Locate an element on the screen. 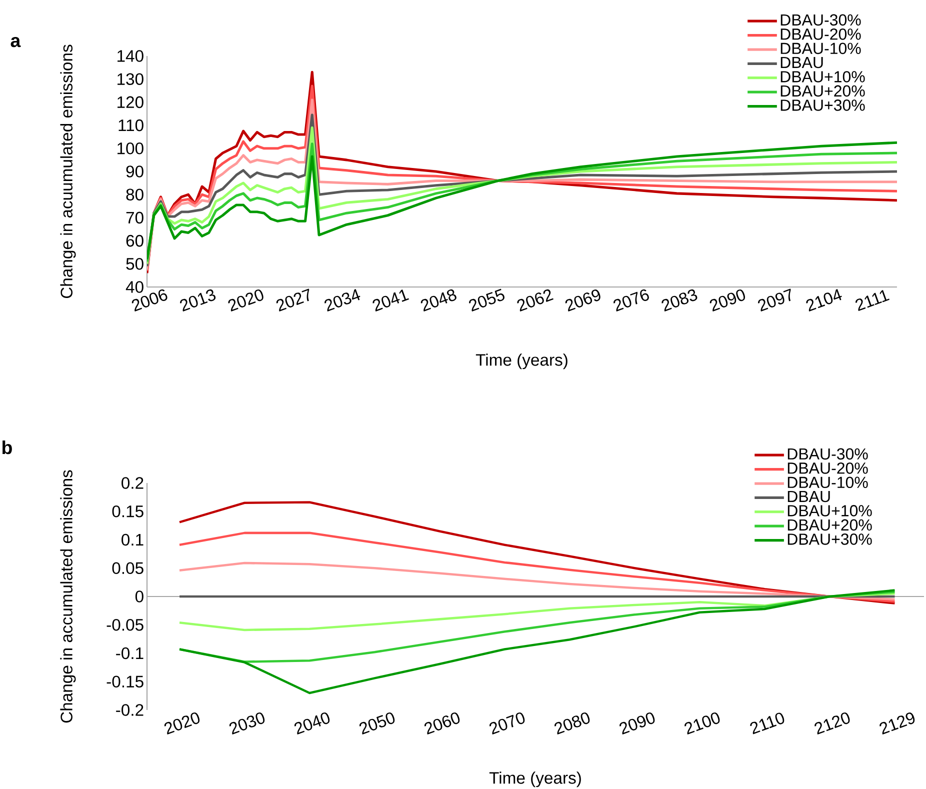  x-tick-label: 2034 is located at coordinates (342, 300).